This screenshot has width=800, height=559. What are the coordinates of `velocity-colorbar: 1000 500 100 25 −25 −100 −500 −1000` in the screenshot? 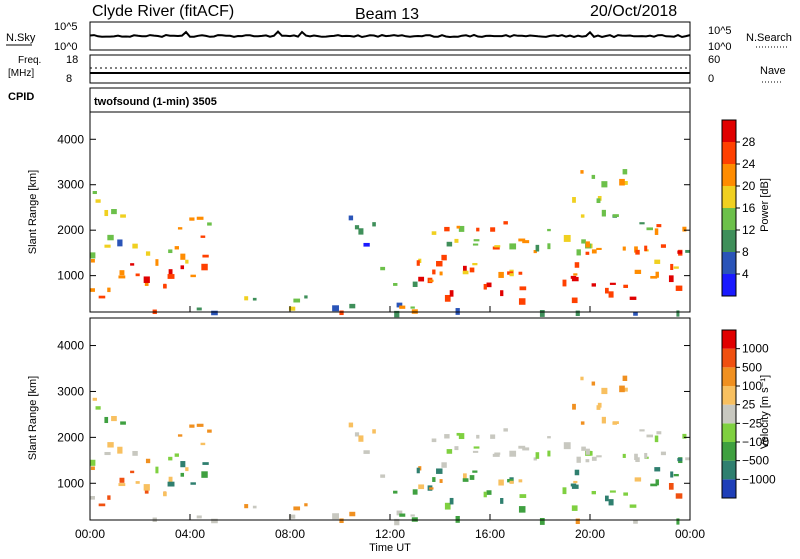 It's located at (748, 414).